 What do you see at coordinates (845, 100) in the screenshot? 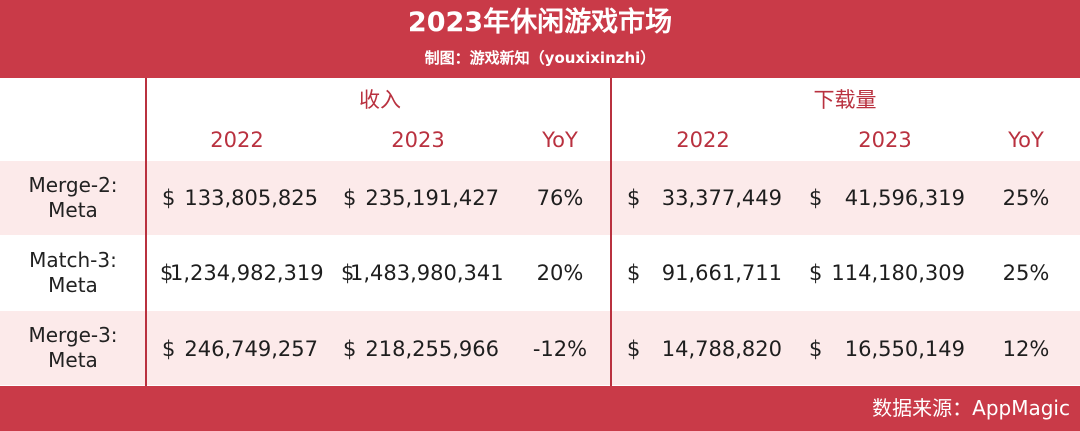
I see `group-header-downloads: 下载量` at bounding box center [845, 100].